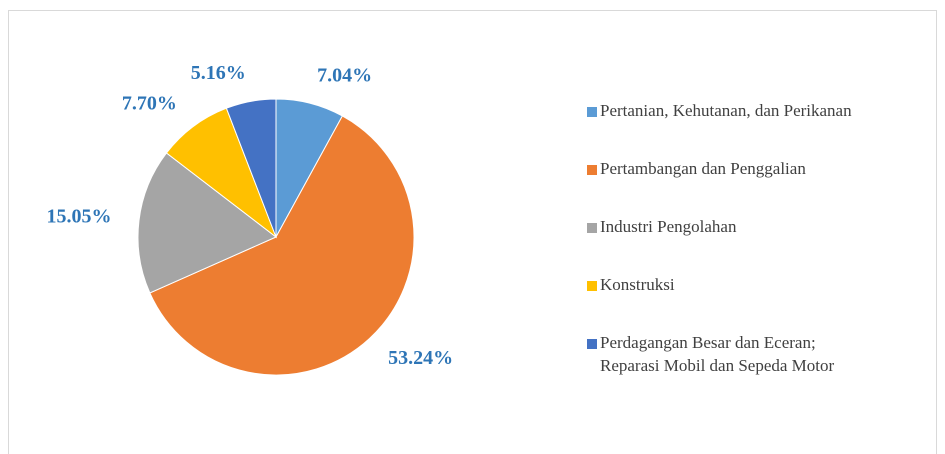  I want to click on data-label: 15.05%, so click(79, 216).